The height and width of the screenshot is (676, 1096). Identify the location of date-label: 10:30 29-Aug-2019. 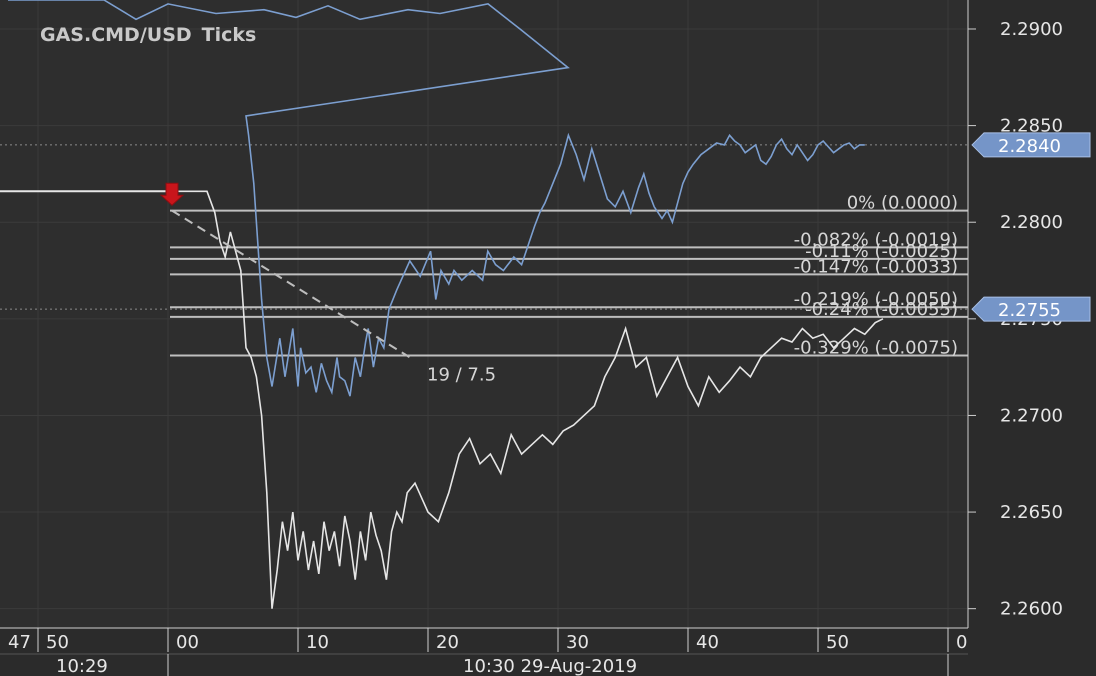
(550, 666).